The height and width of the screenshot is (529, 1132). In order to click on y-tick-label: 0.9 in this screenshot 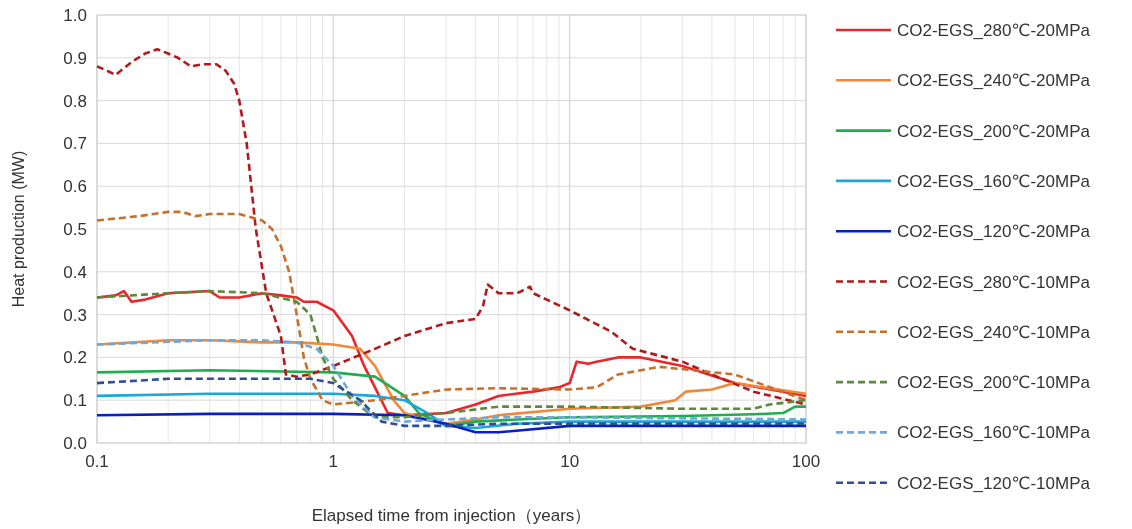, I will do `click(75, 58)`.